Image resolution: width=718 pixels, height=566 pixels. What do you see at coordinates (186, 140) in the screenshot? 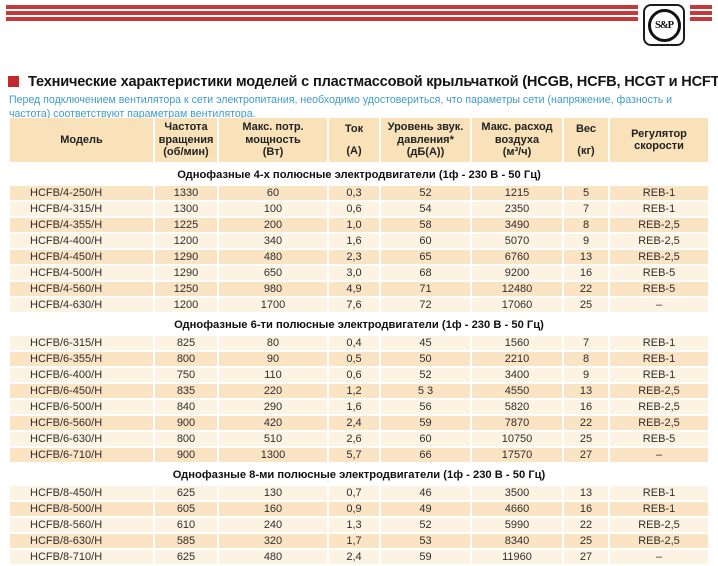
I see `column-header-rpm: Частота вращения (об/мин)` at bounding box center [186, 140].